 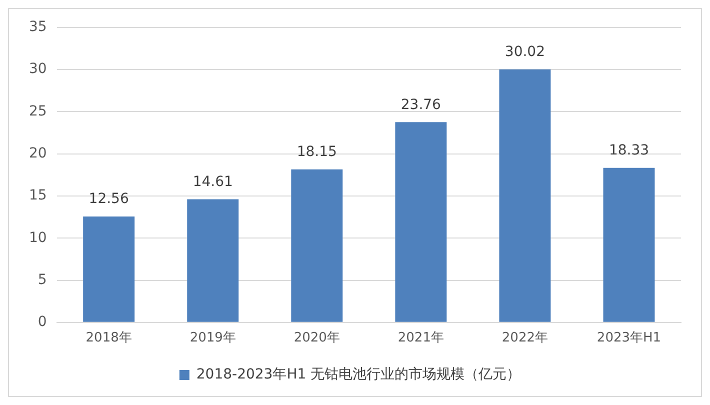 What do you see at coordinates (37, 153) in the screenshot?
I see `y-tick-label: 20` at bounding box center [37, 153].